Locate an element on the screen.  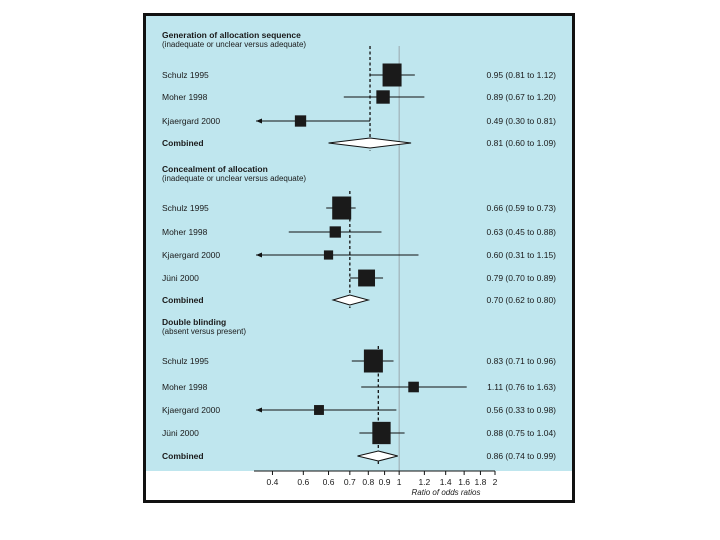
x-tick-label: 1.6 is located at coordinates (464, 482).